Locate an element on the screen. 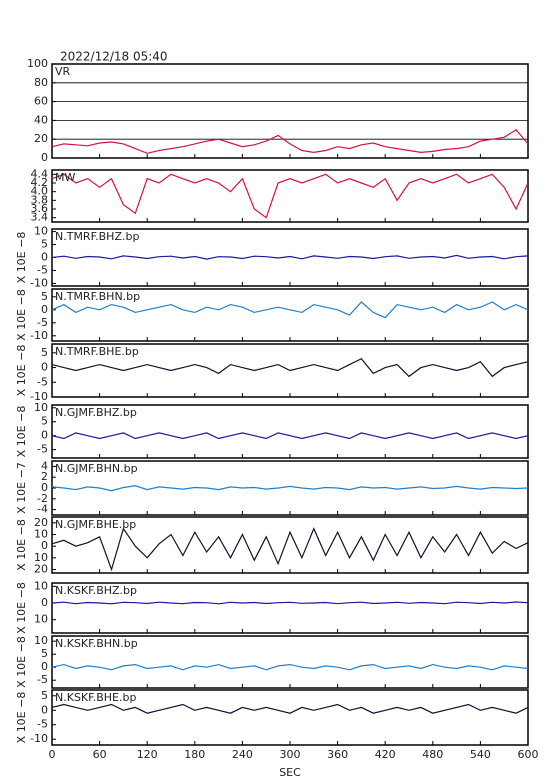  y-tick-label: 40 is located at coordinates (41, 119).